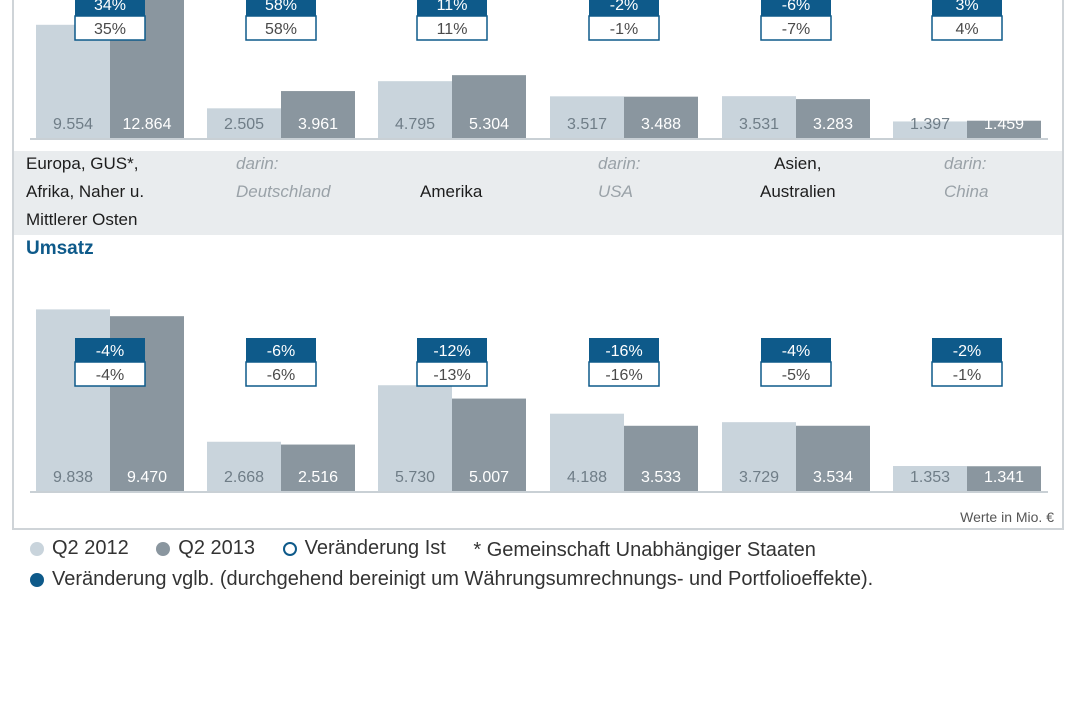 The image size is (1080, 720). I want to click on legend-footnote-text: * Gemeinschaft Unabhängiger Staaten, so click(644, 549).